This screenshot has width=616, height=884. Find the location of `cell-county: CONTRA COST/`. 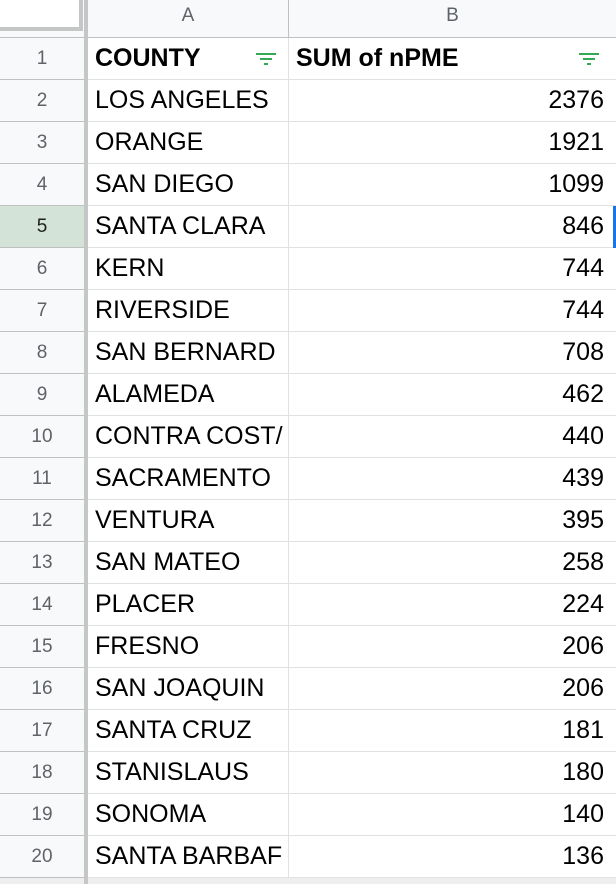

cell-county: CONTRA COST/ is located at coordinates (188, 436).